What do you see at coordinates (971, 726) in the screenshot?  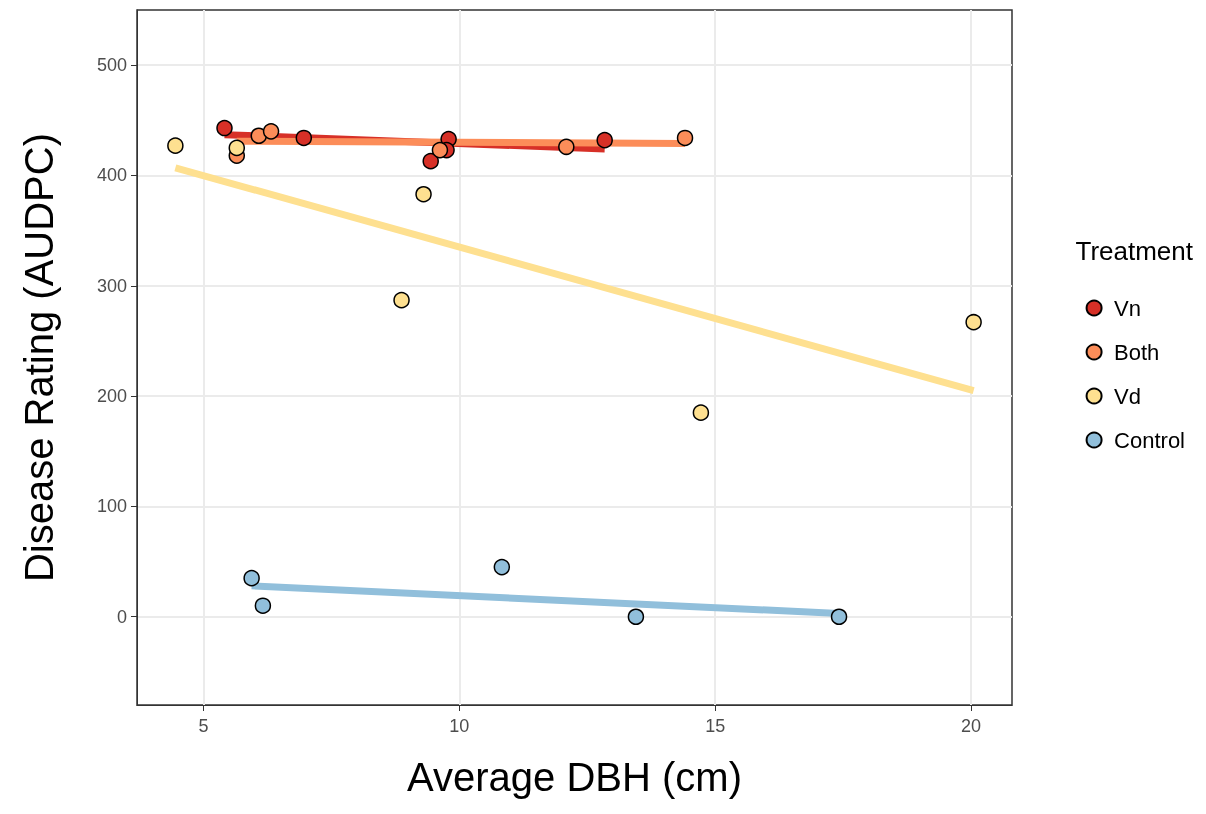 I see `x-tick-label: 20` at bounding box center [971, 726].